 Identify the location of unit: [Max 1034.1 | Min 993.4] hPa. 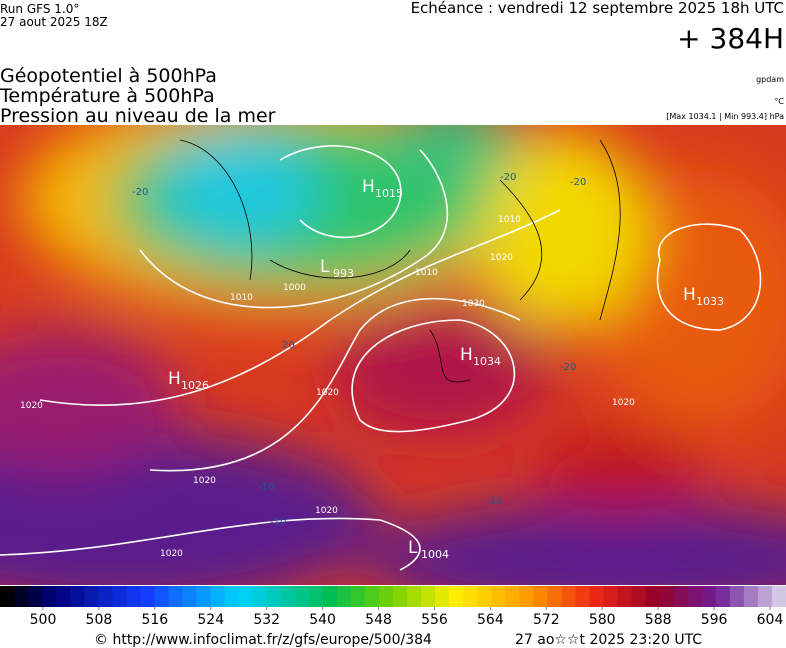
(725, 116).